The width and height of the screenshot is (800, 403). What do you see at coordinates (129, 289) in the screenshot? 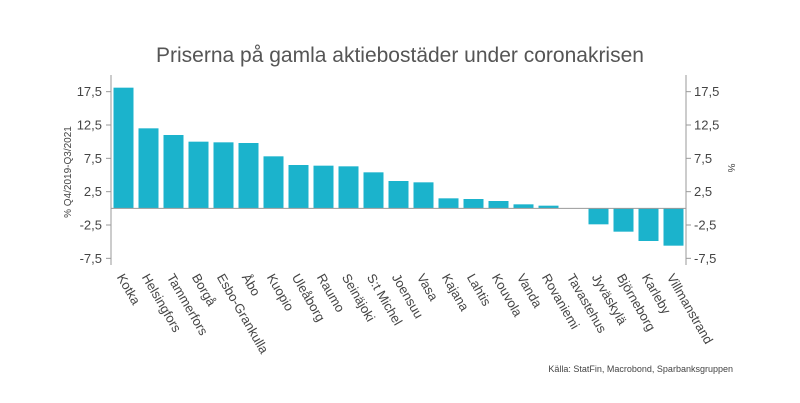
I see `x-category-label: Kotka` at bounding box center [129, 289].